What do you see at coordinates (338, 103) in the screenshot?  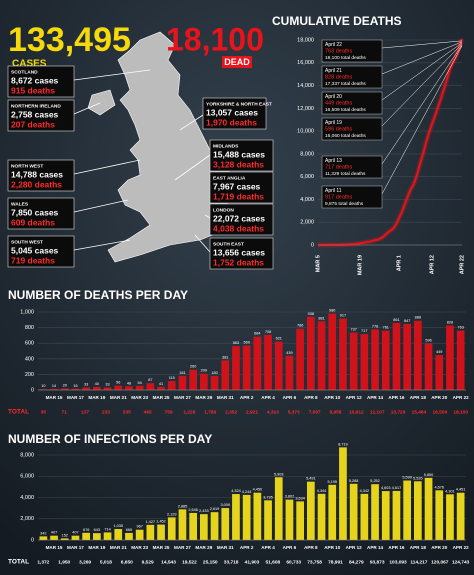 I see `annotation-deaths: 449 deaths` at bounding box center [338, 103].